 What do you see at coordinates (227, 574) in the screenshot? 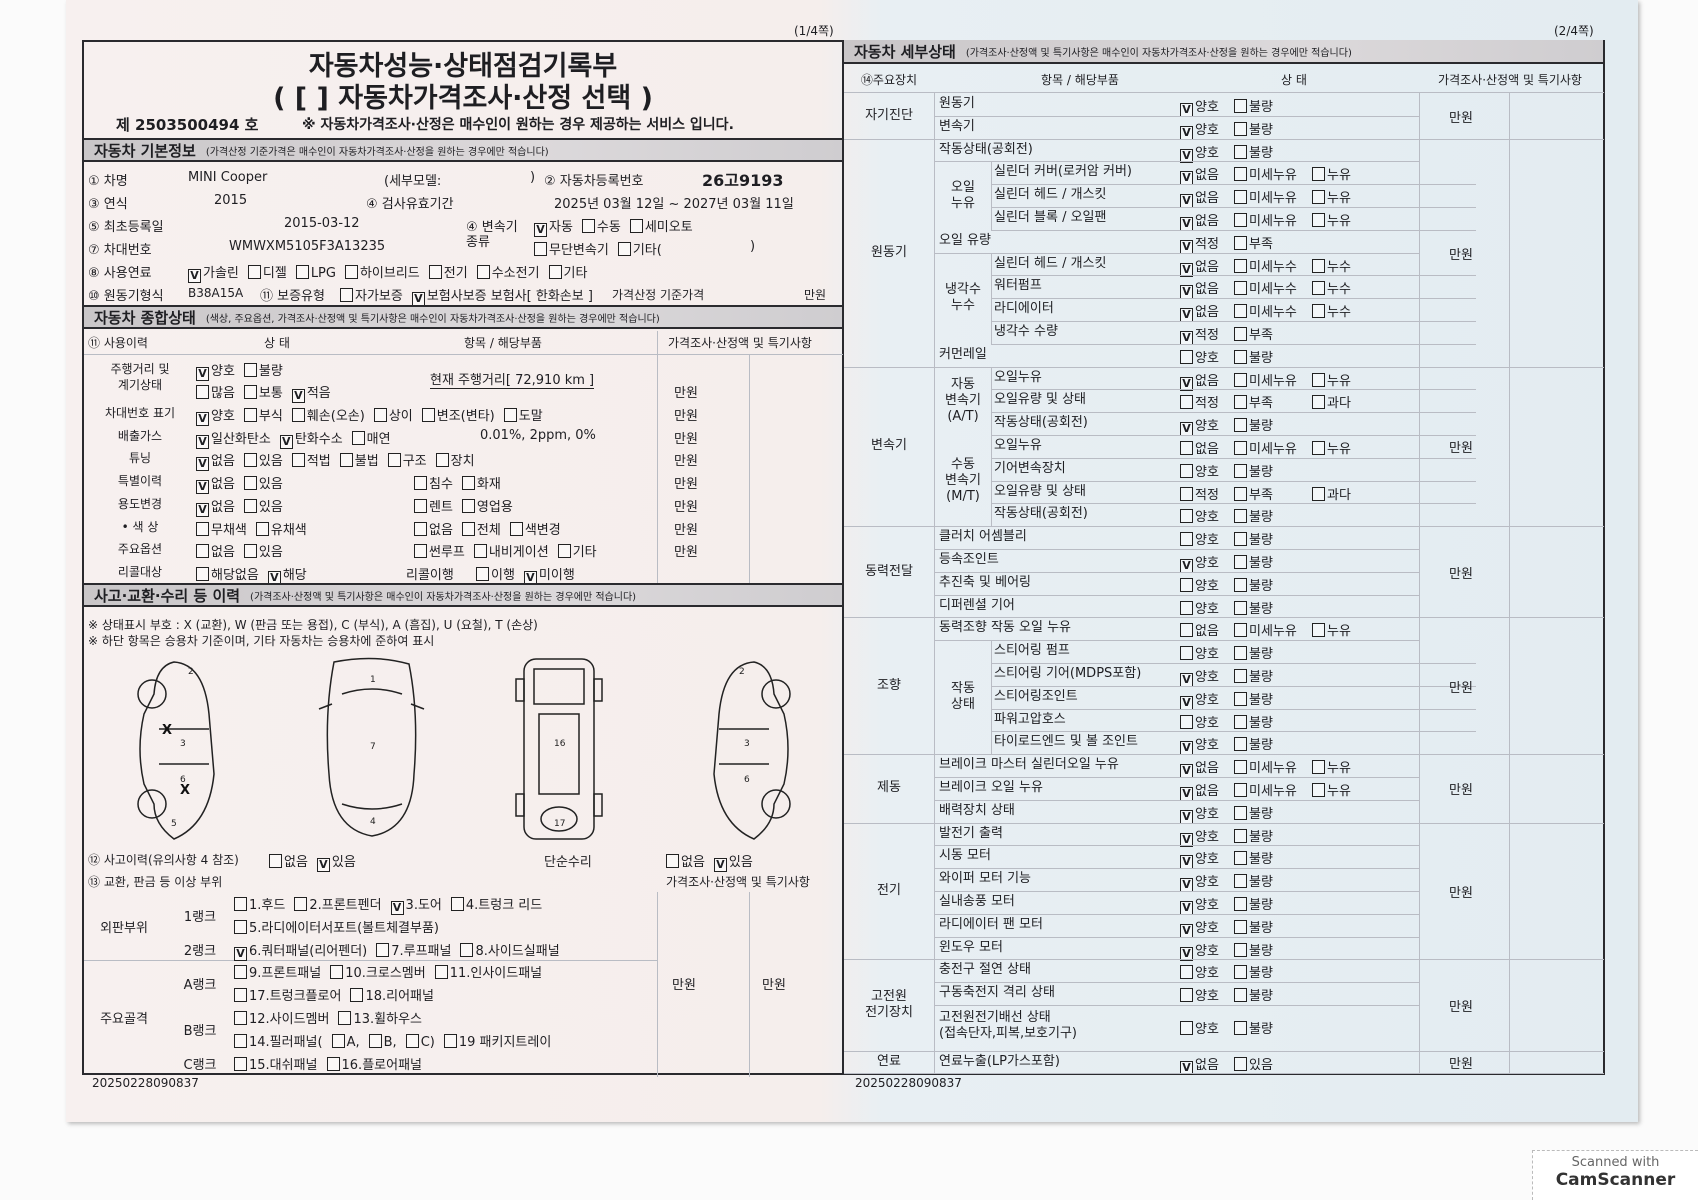
I see `checkbox-option: 해당없음` at bounding box center [227, 574].